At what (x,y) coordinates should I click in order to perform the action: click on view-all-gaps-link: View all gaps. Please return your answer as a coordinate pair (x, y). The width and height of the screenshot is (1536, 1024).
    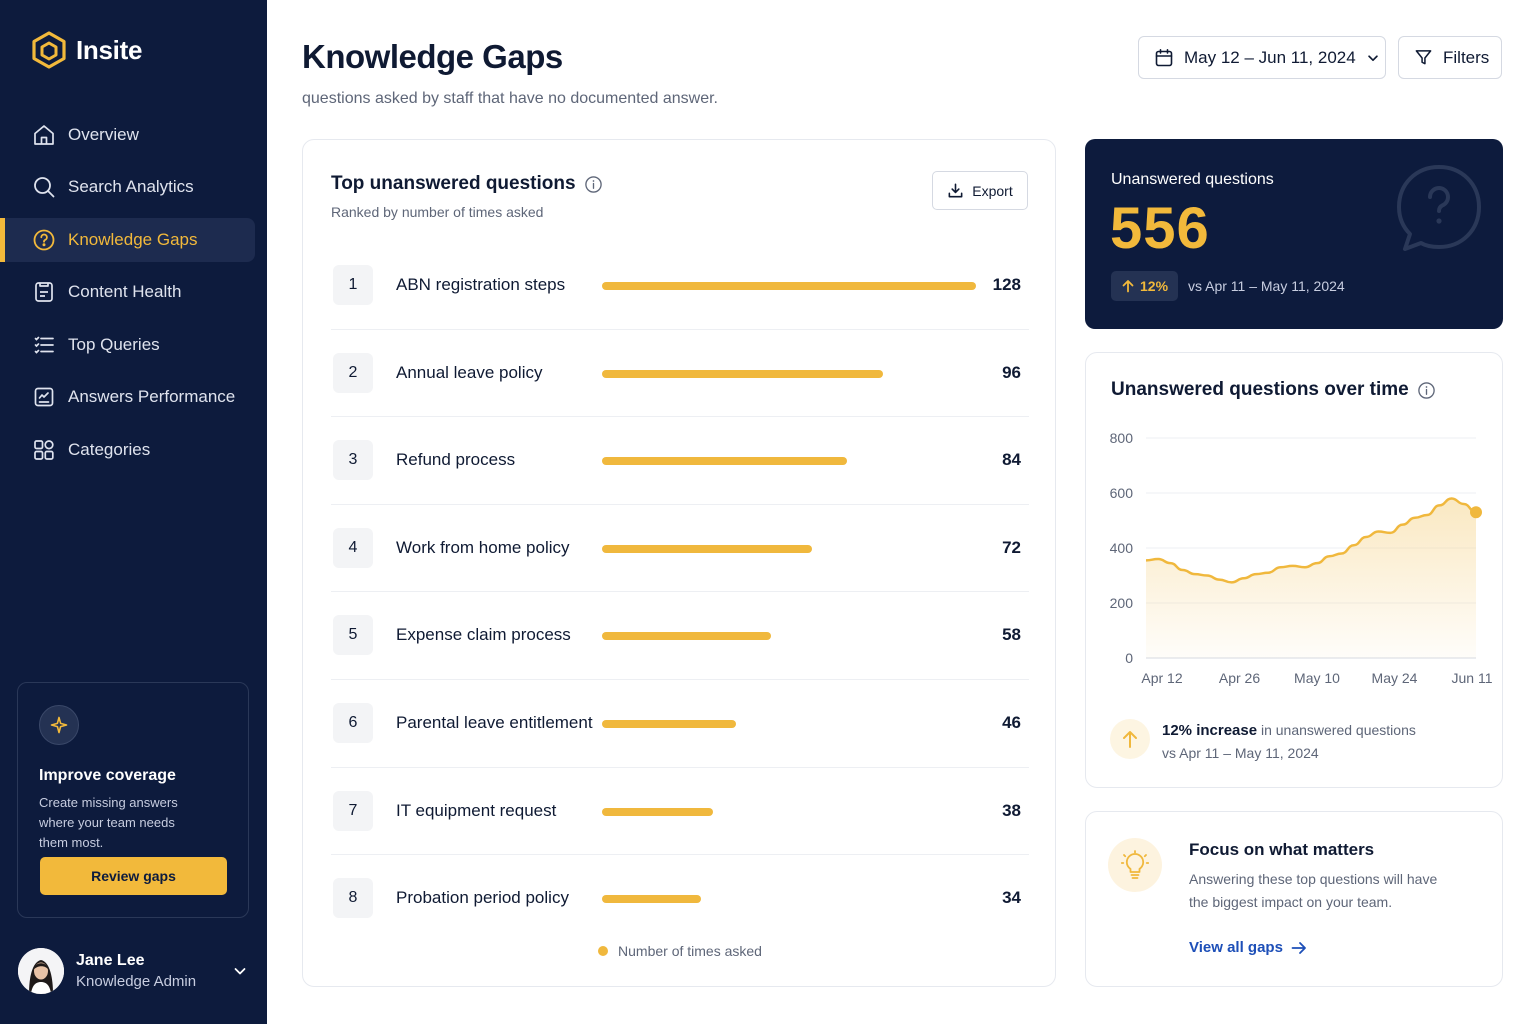
    Looking at the image, I should click on (1248, 947).